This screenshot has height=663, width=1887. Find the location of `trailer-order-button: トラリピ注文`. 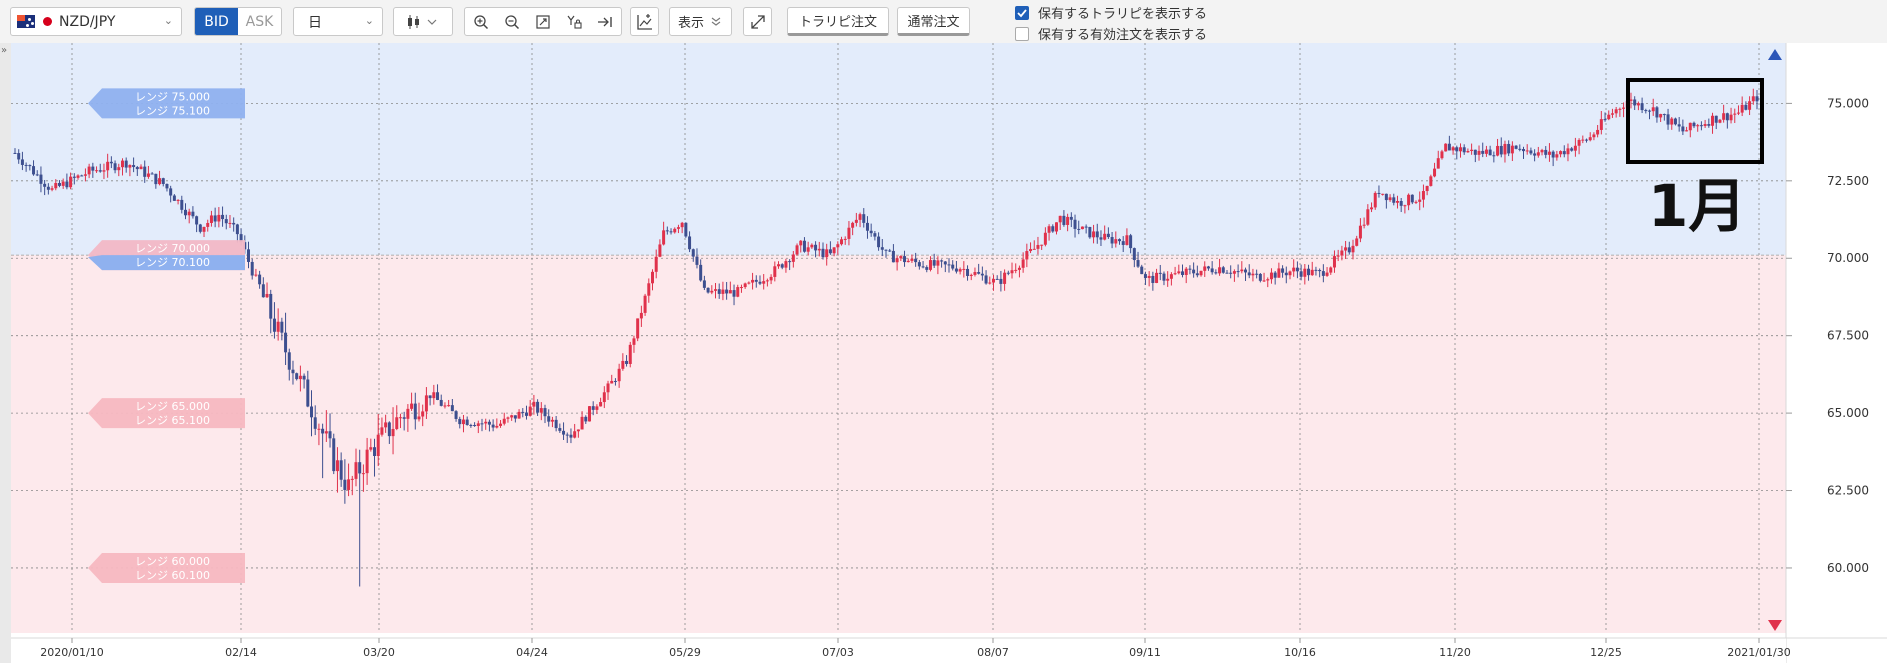

trailer-order-button: トラリピ注文 is located at coordinates (838, 21).